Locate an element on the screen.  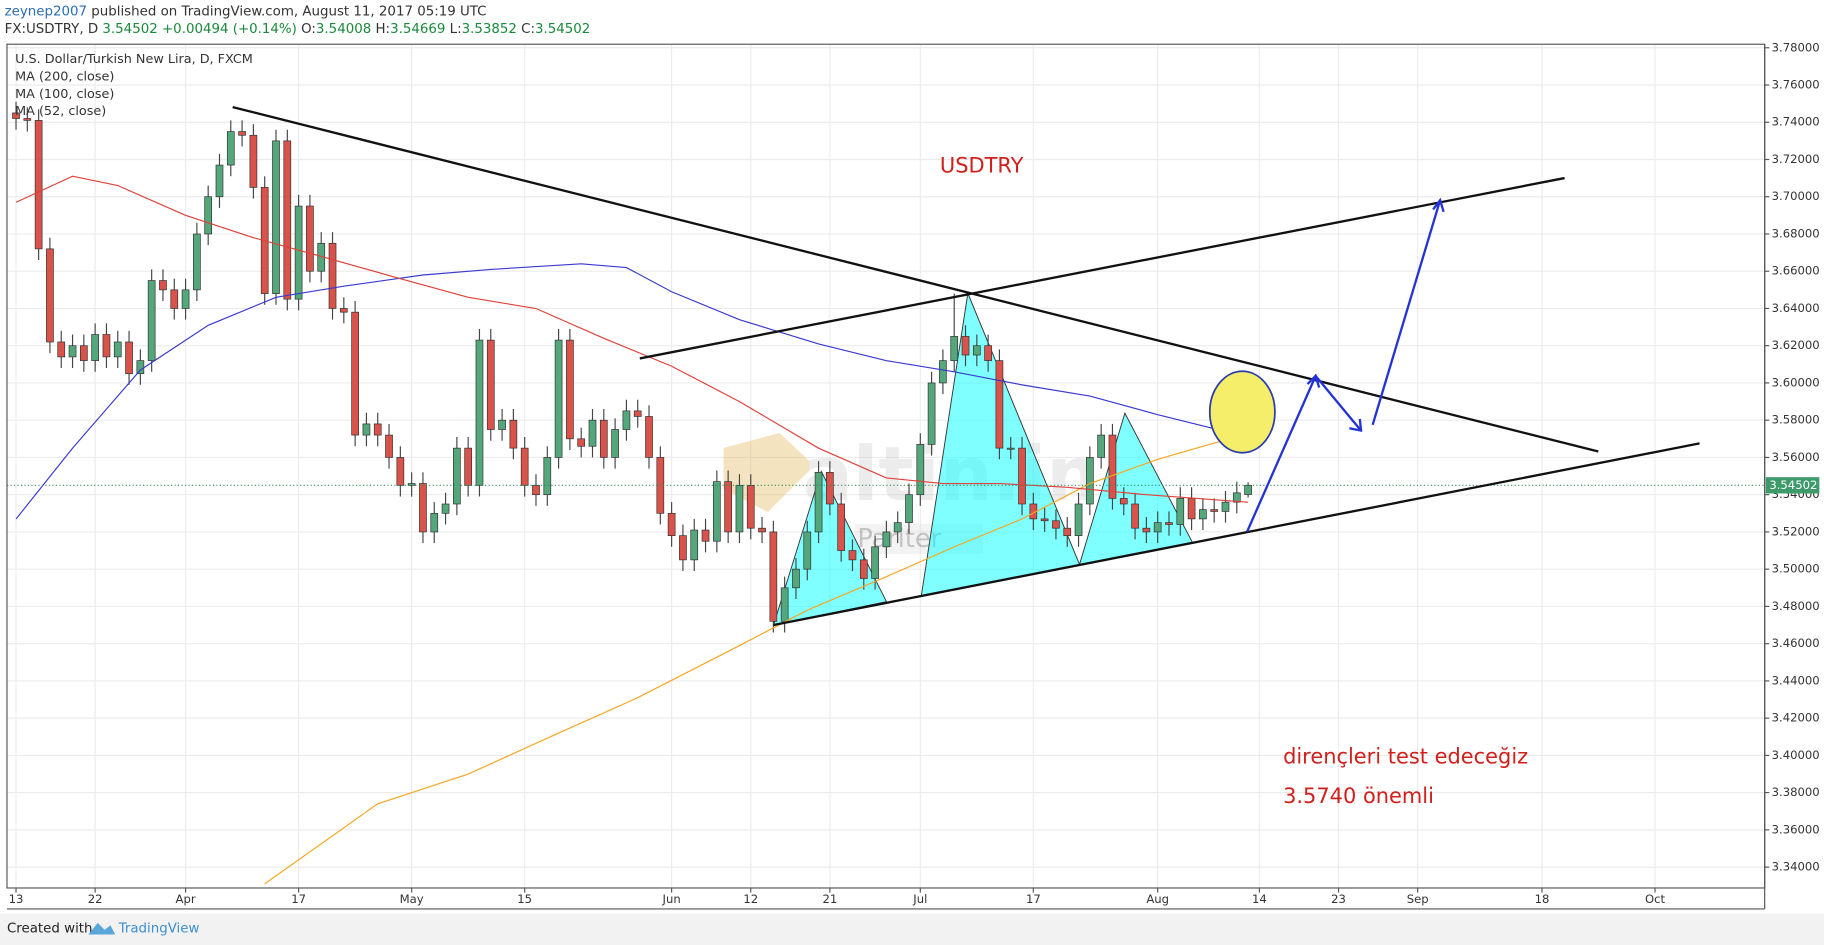
ohlc-value: 3.53852 is located at coordinates (489, 29).